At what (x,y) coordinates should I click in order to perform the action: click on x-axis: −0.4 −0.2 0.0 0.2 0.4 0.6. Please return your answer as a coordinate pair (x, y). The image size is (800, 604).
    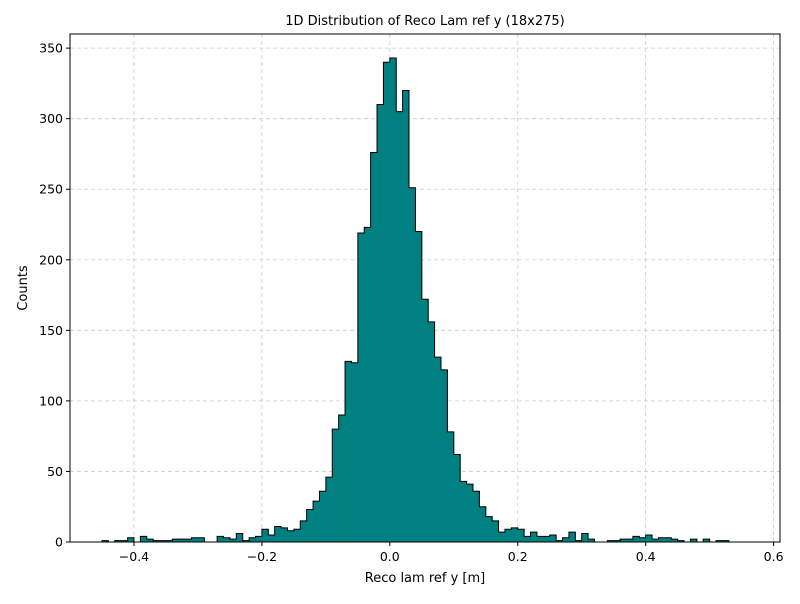
    Looking at the image, I should click on (451, 553).